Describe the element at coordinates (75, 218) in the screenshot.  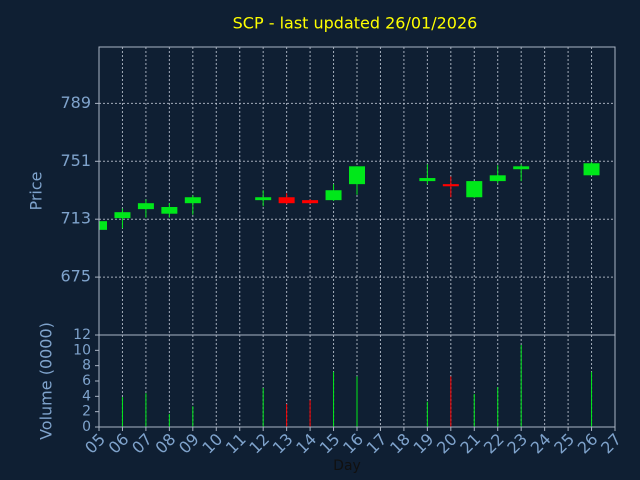
I see `y-tick-label: 713` at that location.